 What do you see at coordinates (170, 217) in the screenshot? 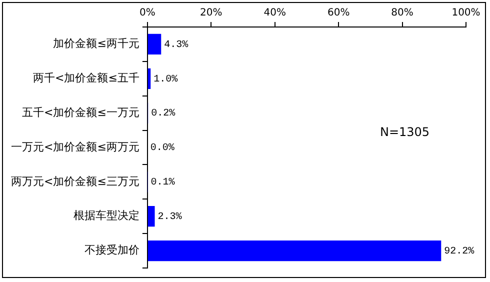
I see `data-label: 2.3%` at bounding box center [170, 217].